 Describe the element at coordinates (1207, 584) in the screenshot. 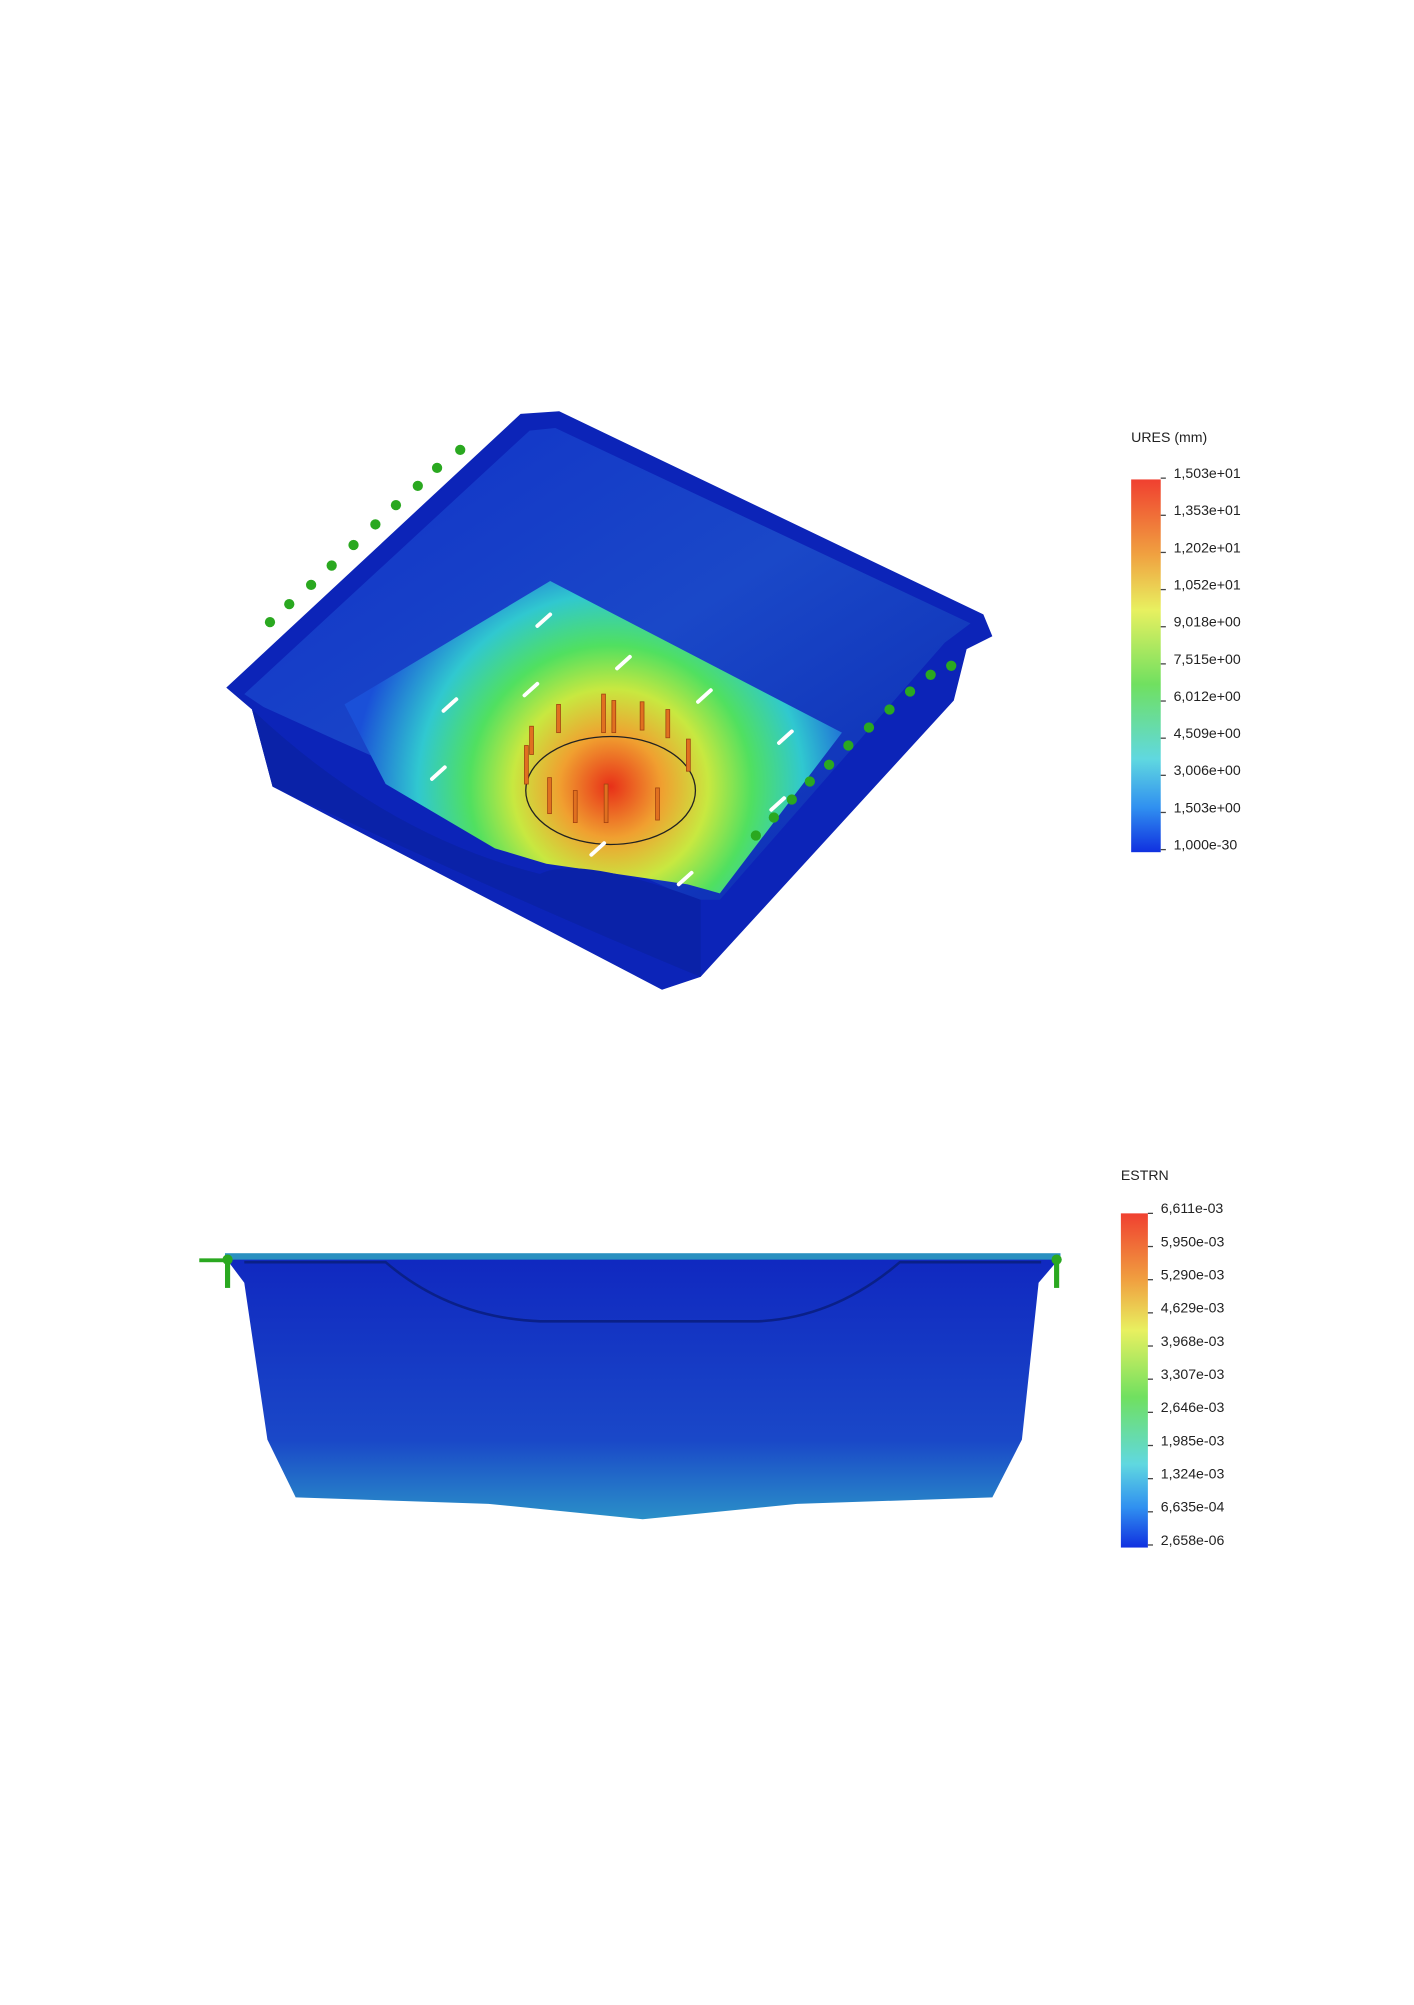

I see `legend-label: 1,052e+01` at that location.